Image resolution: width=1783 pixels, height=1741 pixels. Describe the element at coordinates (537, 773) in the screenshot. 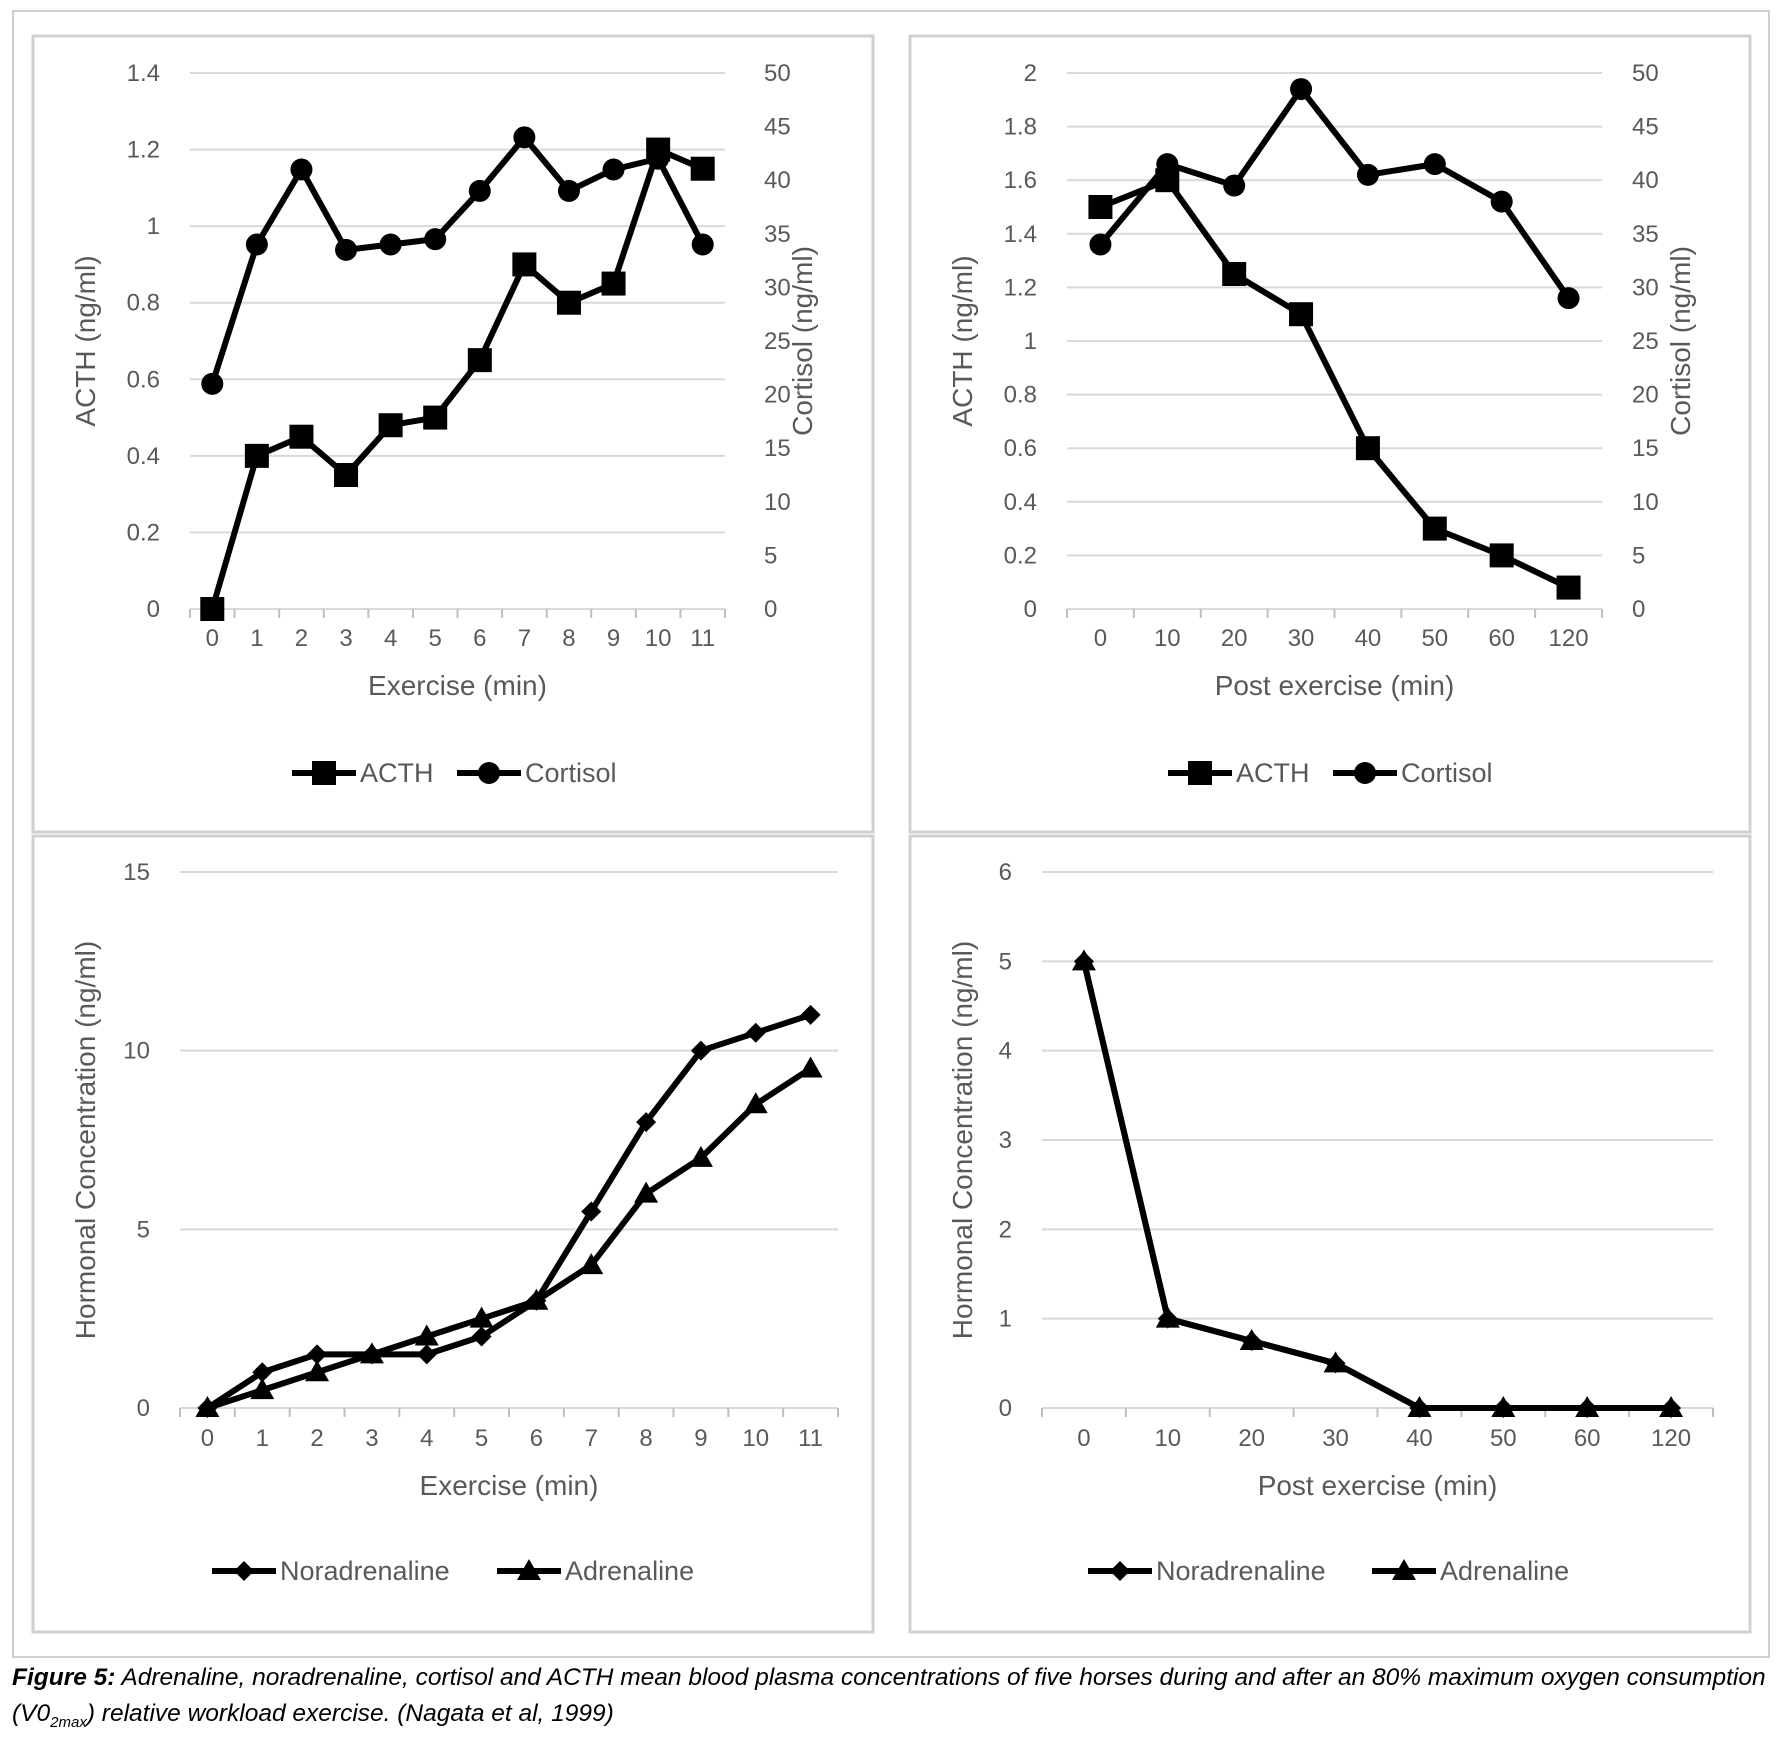

I see `legend-item-cortisol: Cortisol` at that location.